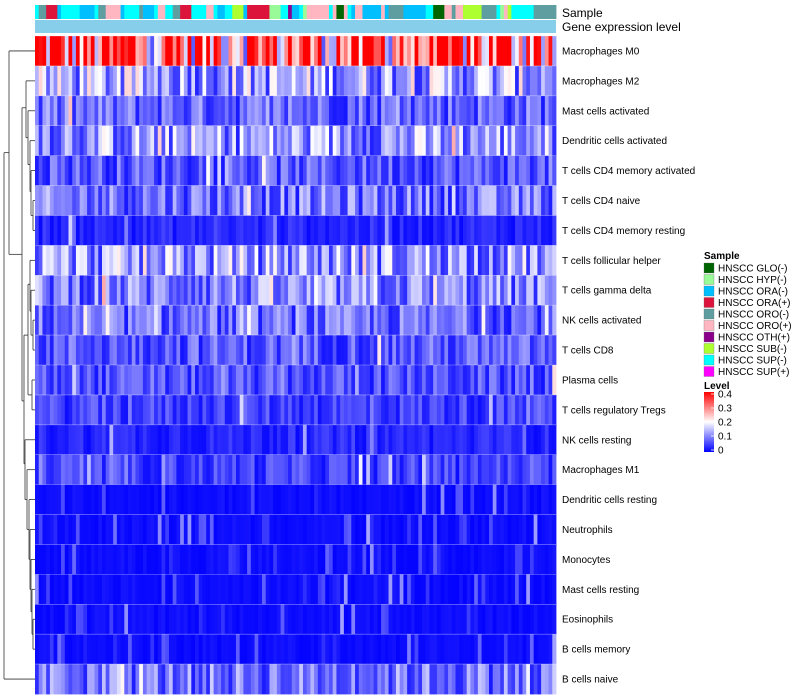 This screenshot has height=700, width=800. I want to click on sample-legend-swatch, so click(709, 314).